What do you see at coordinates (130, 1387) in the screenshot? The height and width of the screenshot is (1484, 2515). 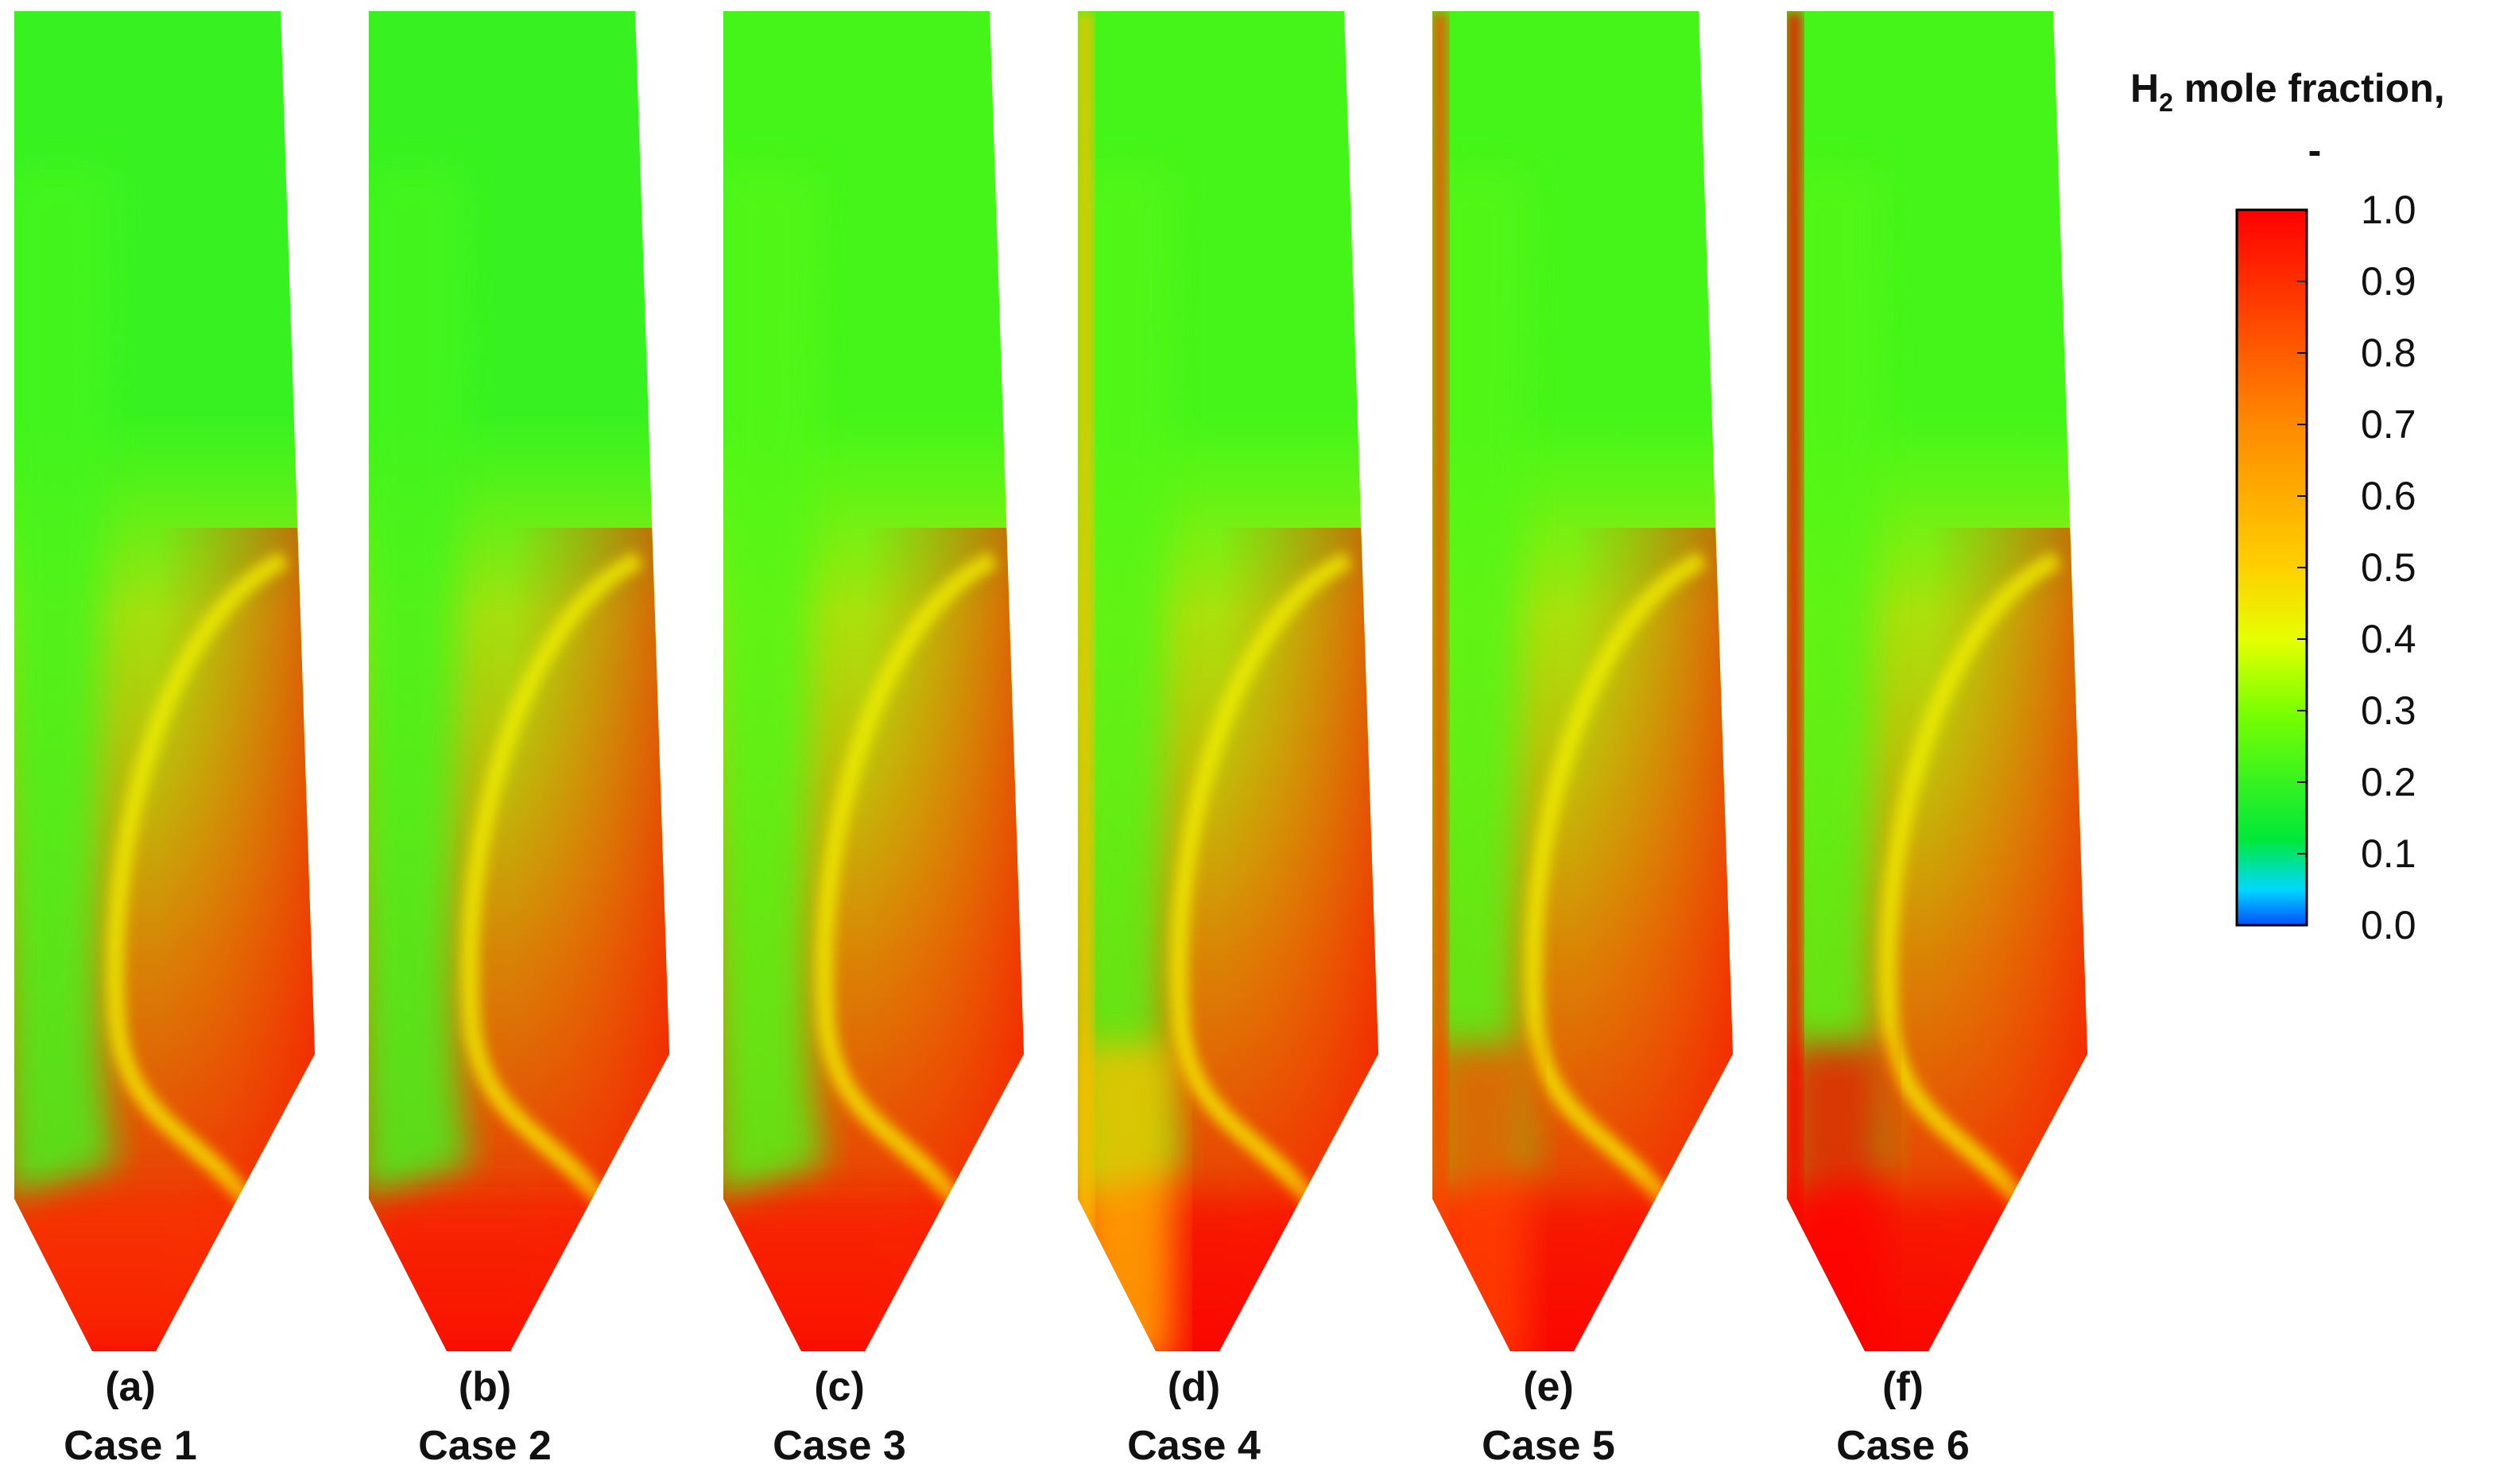 I see `panel-letter-label: (a)` at bounding box center [130, 1387].